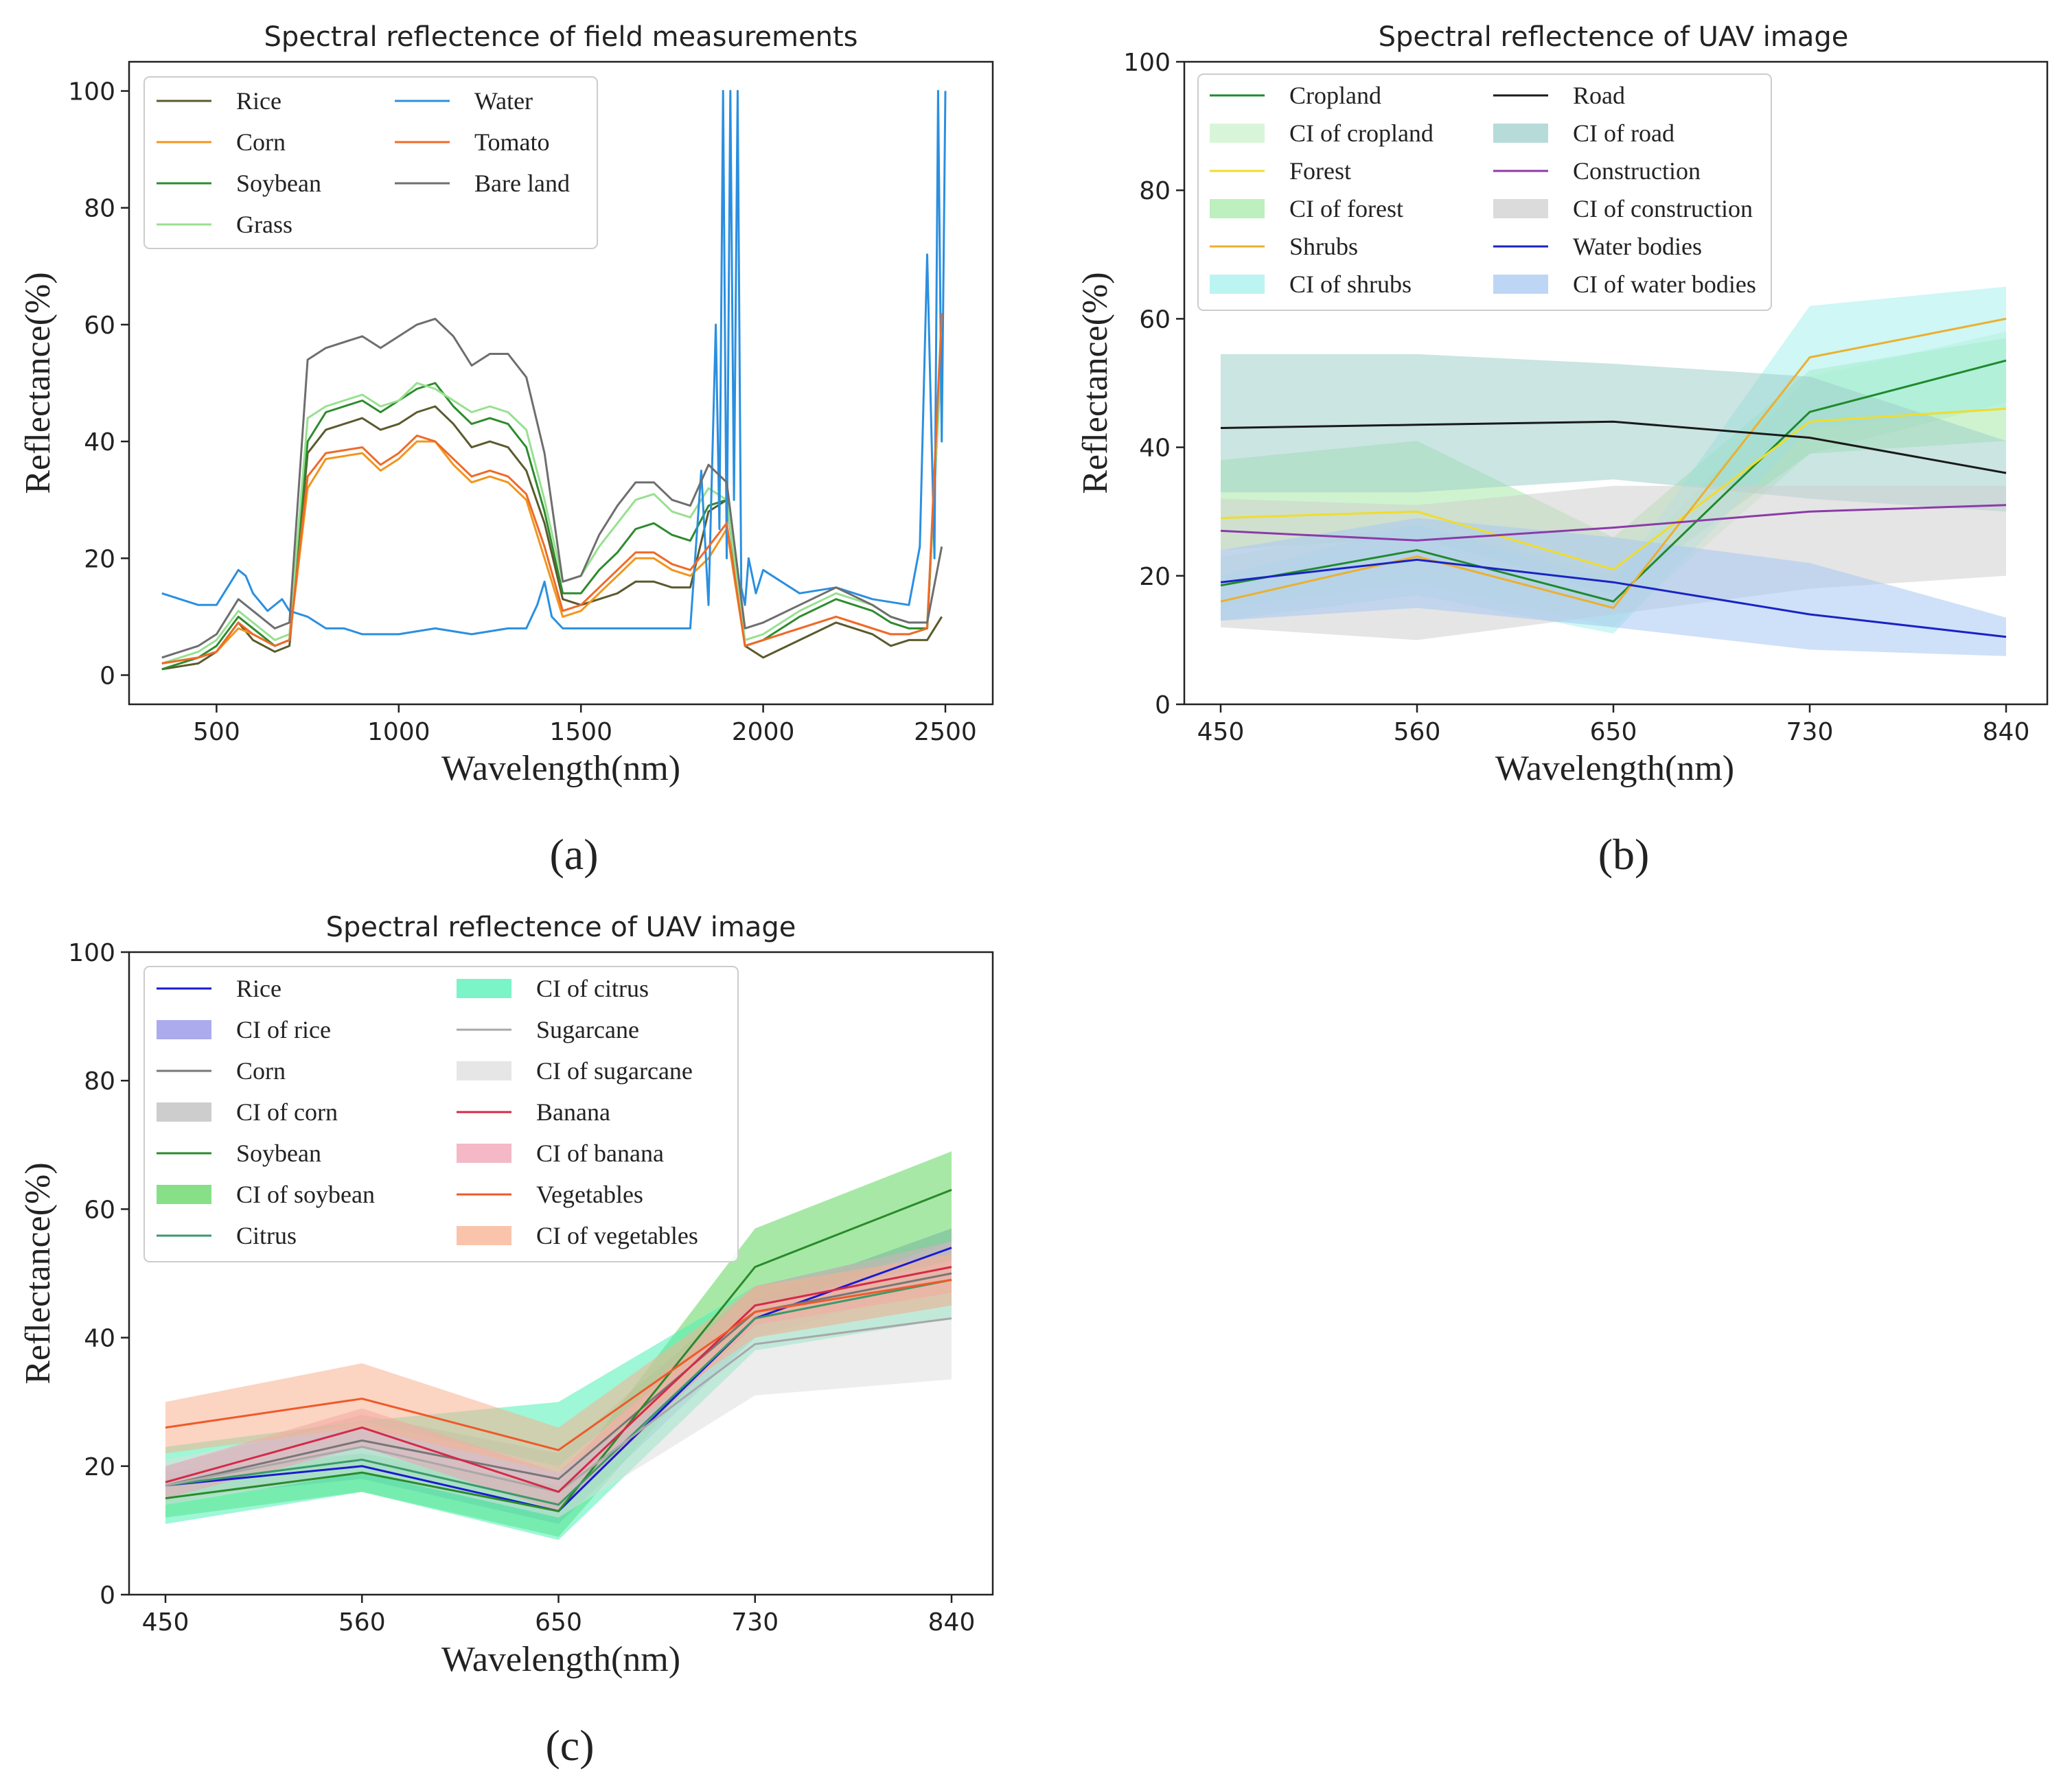  I want to click on legend-swatch-ci-of-soybean, so click(184, 1194).